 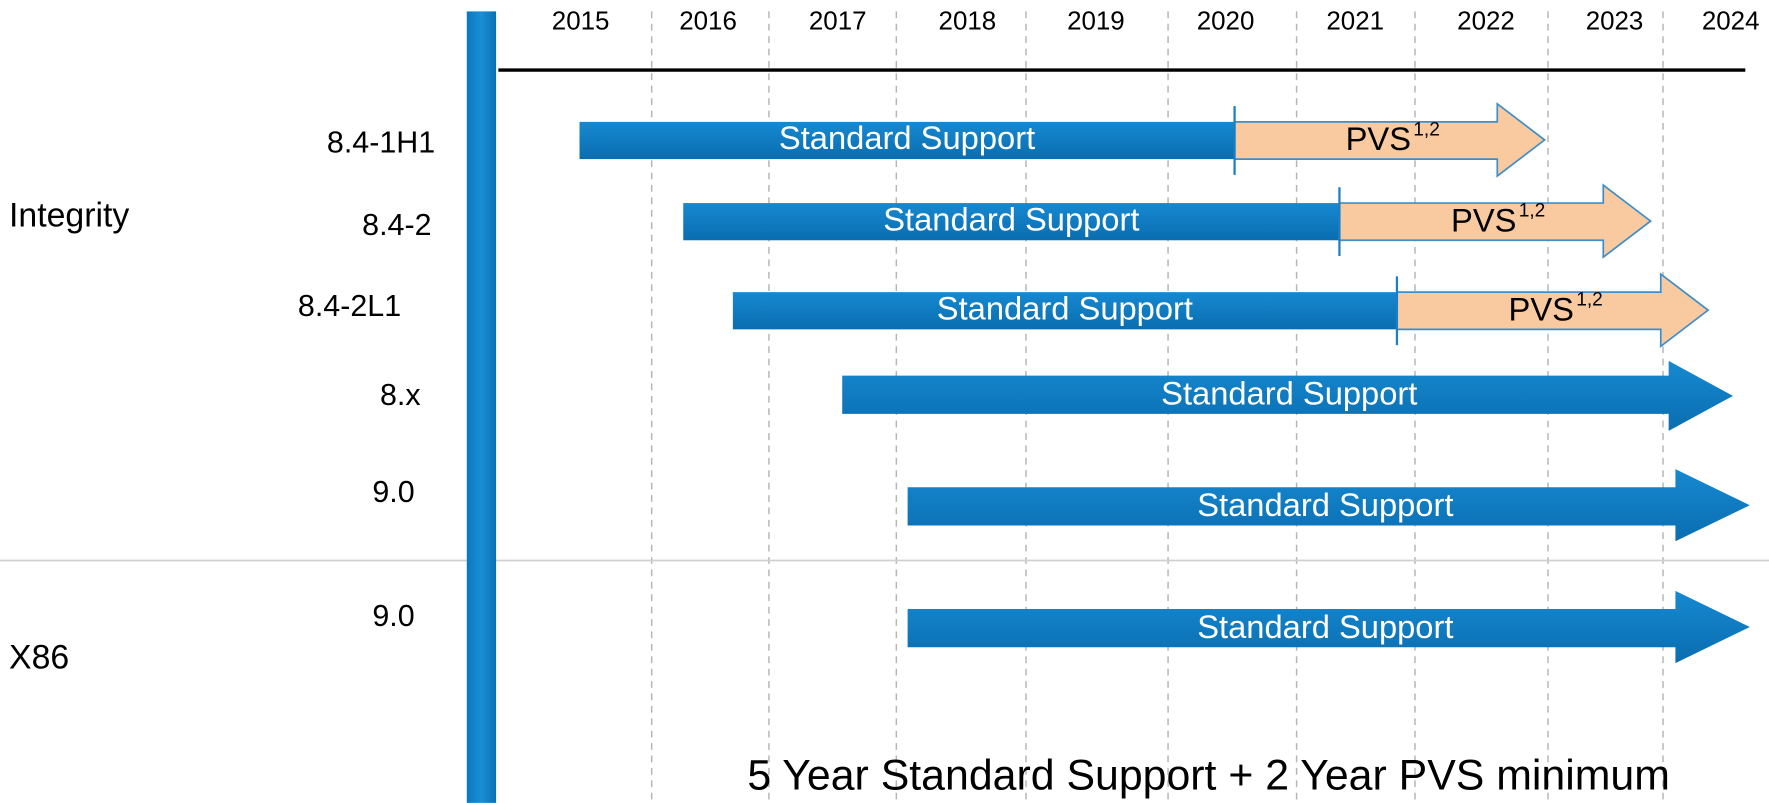 I want to click on year-label: 2022, so click(x=1486, y=22).